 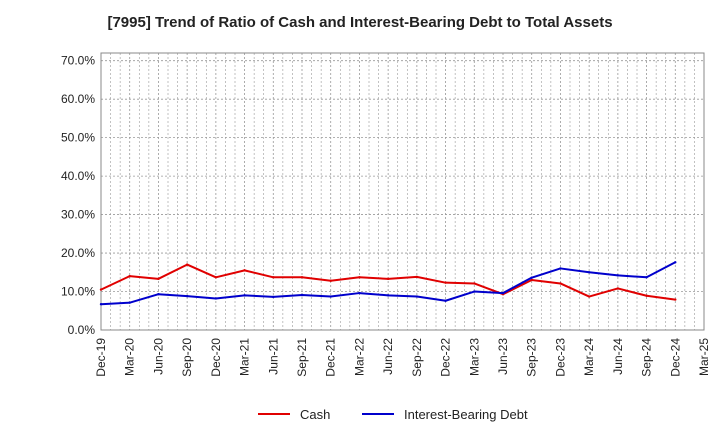 What do you see at coordinates (388, 356) in the screenshot?
I see `x-tick-label: Jun-22` at bounding box center [388, 356].